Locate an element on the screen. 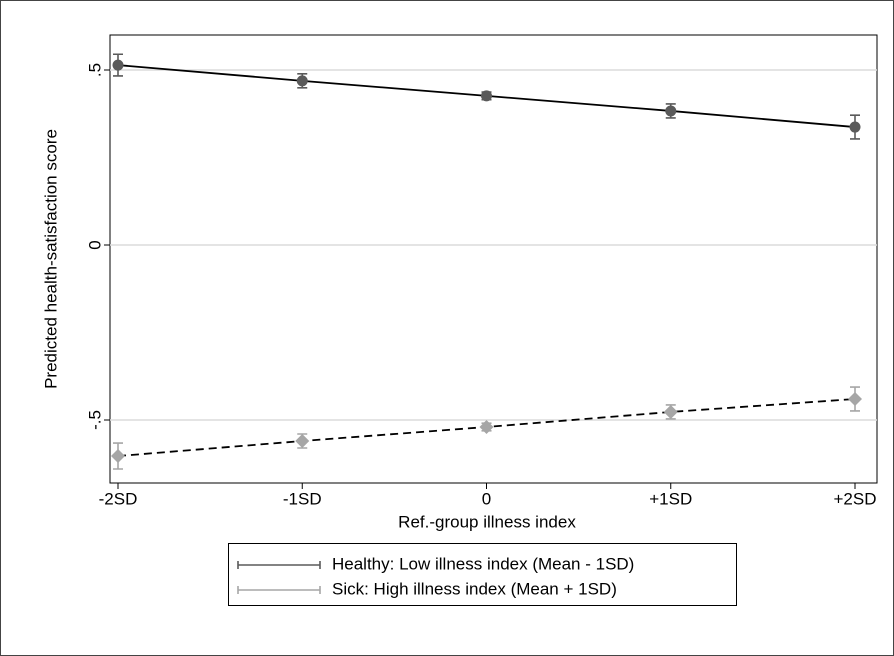 The width and height of the screenshot is (894, 656). x-tick-label: -1SD is located at coordinates (302, 498).